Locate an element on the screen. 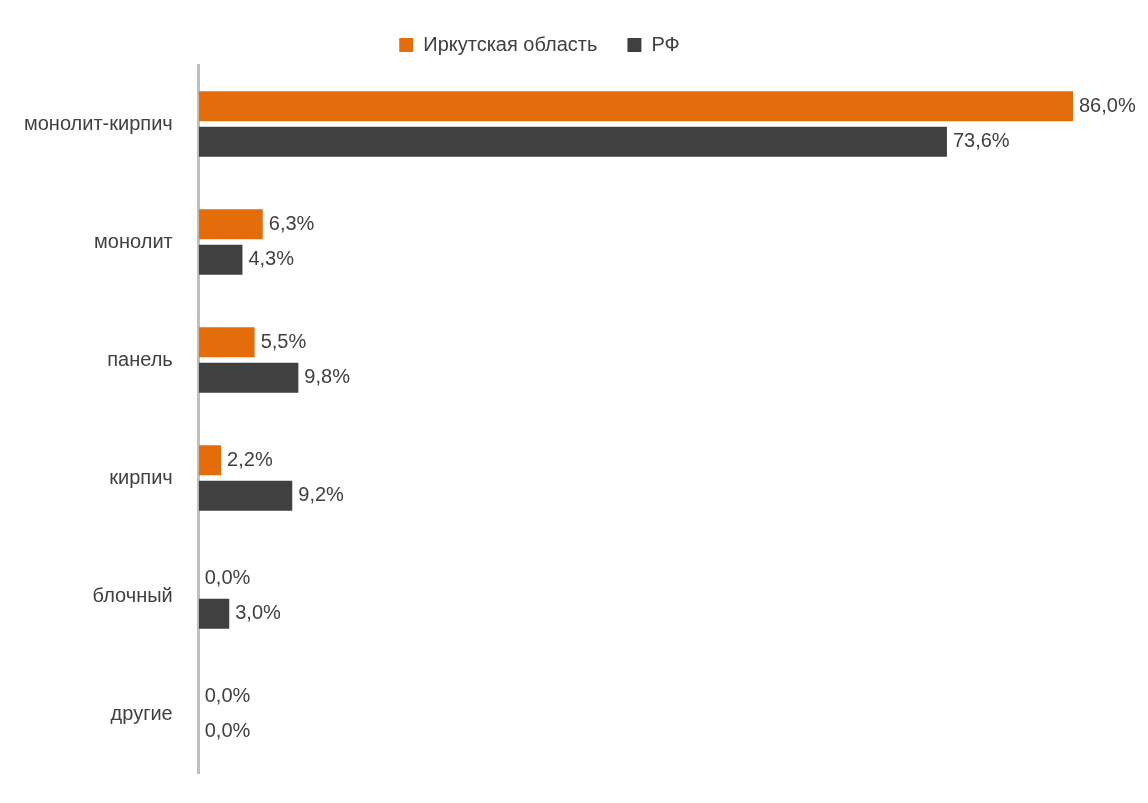 This screenshot has width=1148, height=803. y-tick-label: кирпич is located at coordinates (141, 476).